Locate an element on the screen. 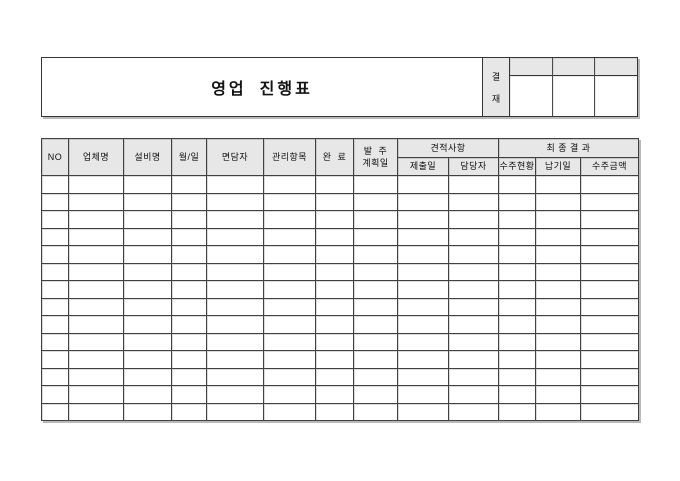 The width and height of the screenshot is (680, 481). col-header-delivery-date: 납기일 is located at coordinates (558, 166).